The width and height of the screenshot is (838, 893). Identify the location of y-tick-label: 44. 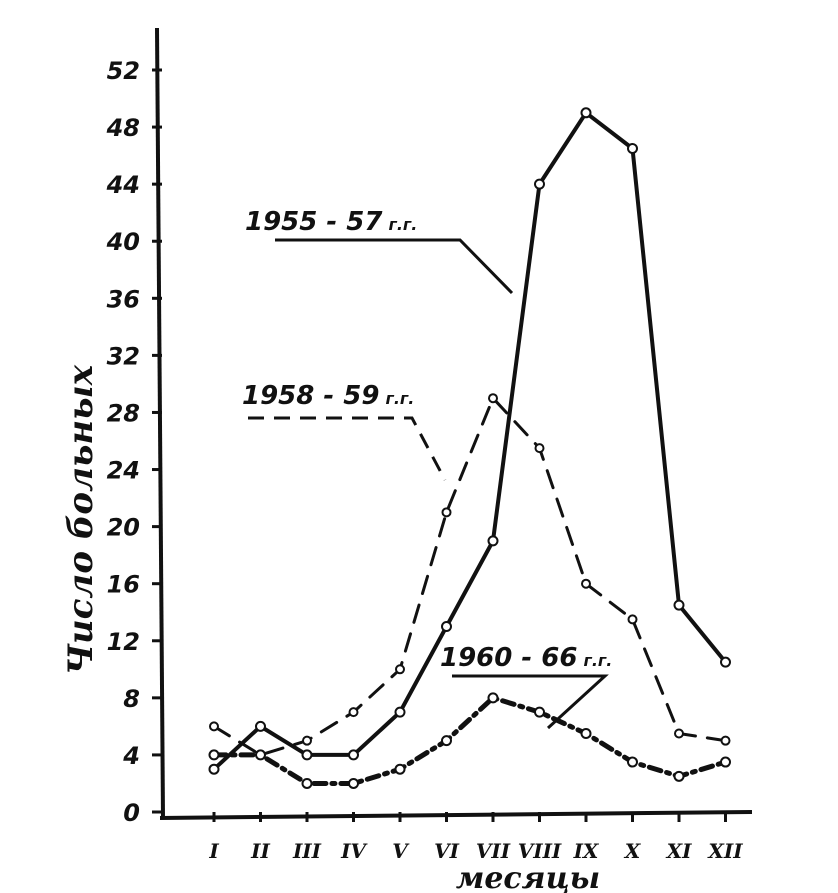
(123, 185).